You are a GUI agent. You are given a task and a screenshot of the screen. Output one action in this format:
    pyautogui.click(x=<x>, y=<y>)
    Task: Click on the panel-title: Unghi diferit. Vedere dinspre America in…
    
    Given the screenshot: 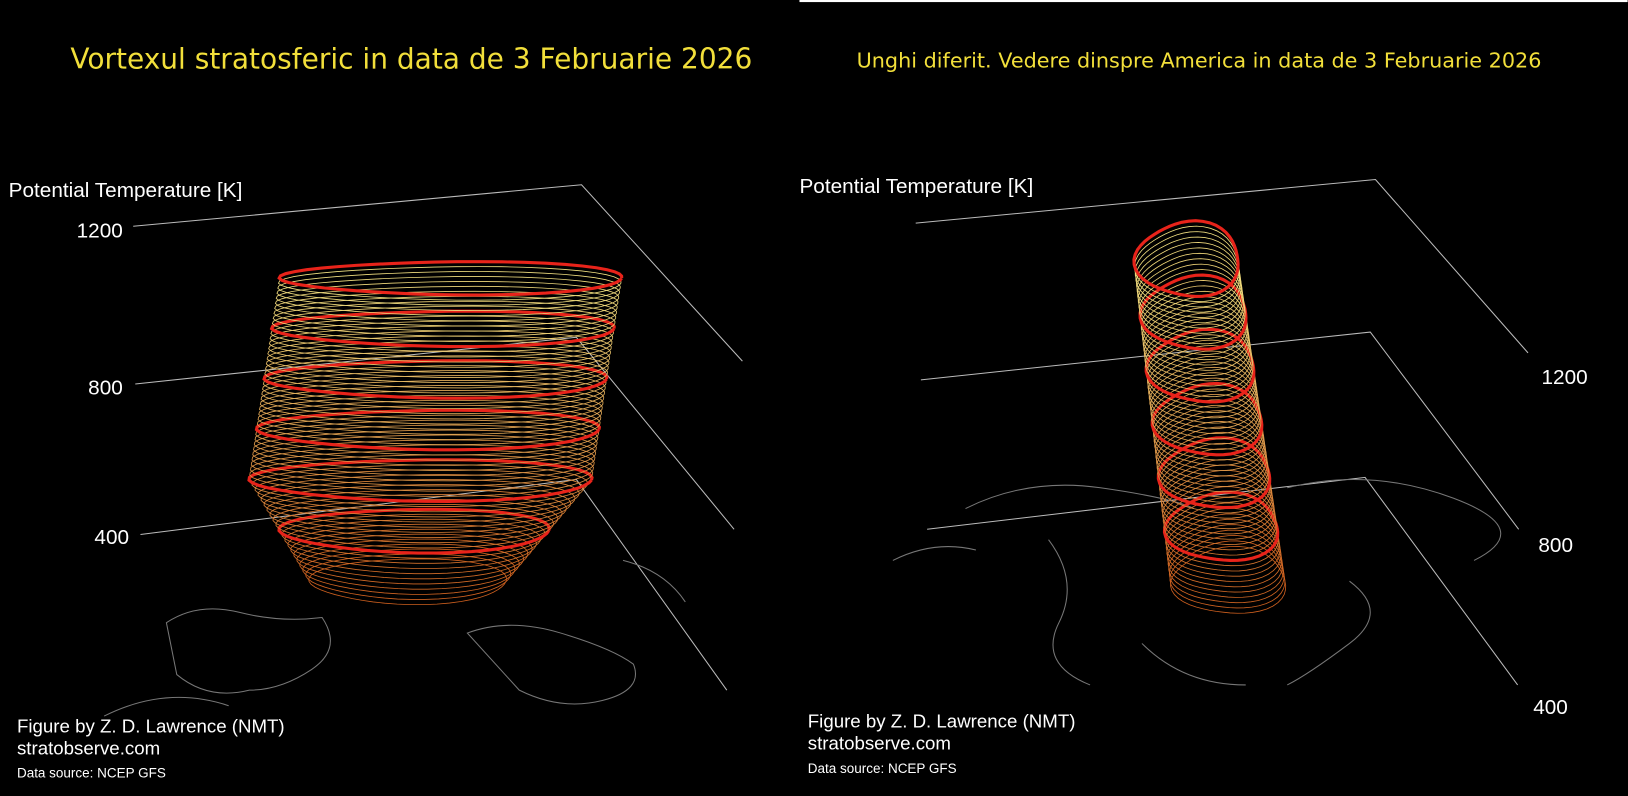 What is the action you would take?
    pyautogui.click(x=1199, y=60)
    